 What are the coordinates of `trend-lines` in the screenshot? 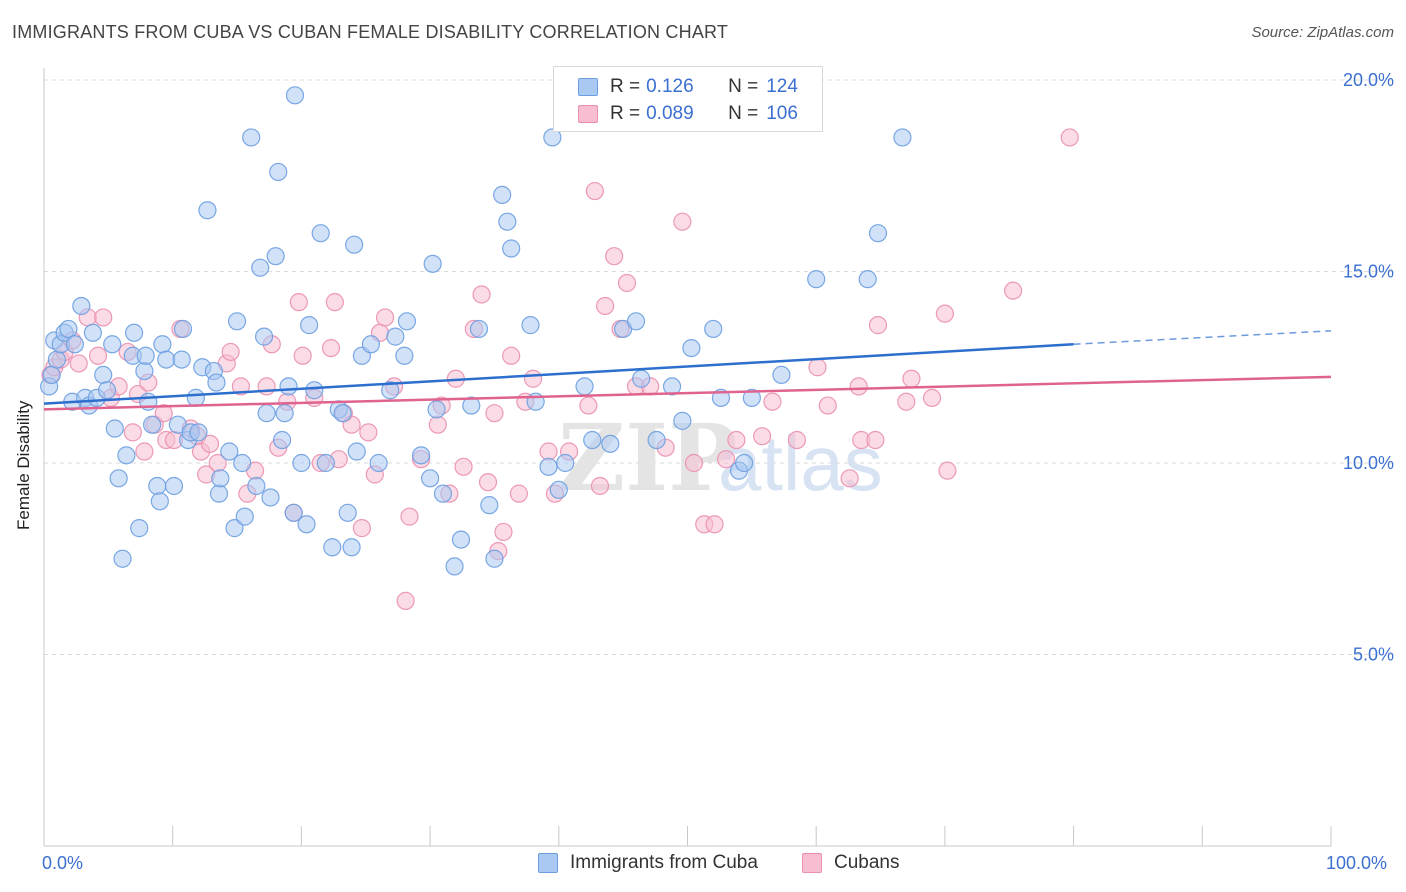 It's located at (687, 370).